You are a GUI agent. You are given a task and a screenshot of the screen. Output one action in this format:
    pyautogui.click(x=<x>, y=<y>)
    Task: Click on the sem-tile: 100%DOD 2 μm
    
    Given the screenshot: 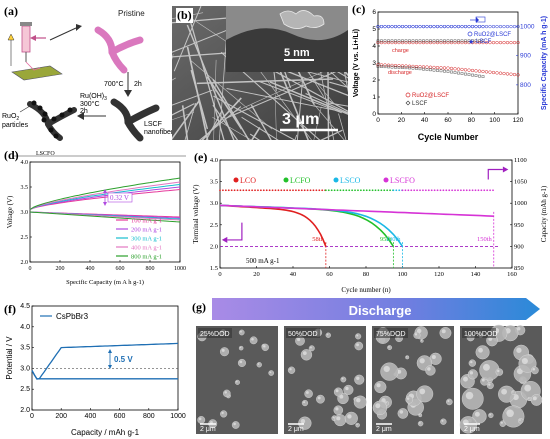 What is the action you would take?
    pyautogui.click(x=501, y=379)
    